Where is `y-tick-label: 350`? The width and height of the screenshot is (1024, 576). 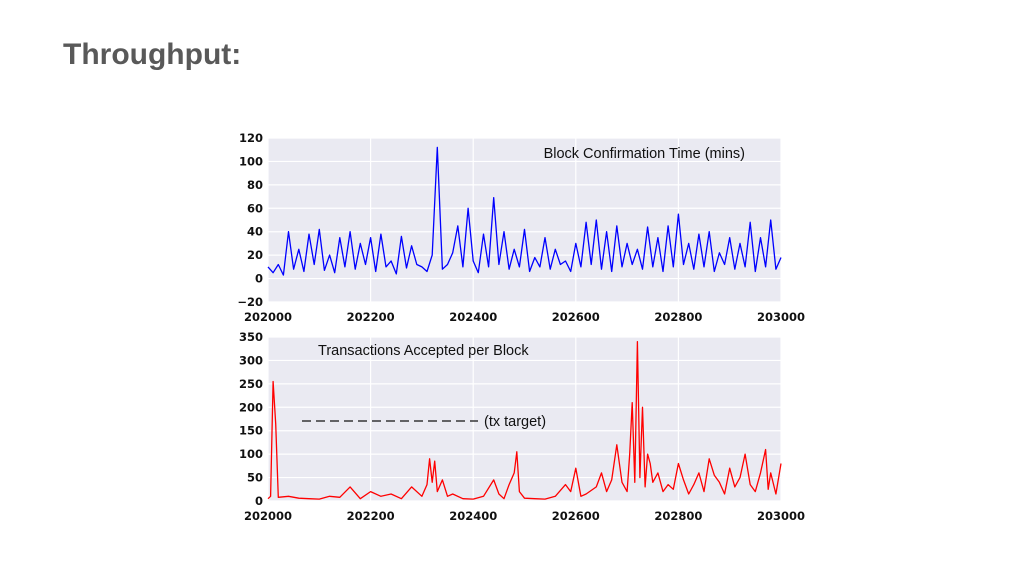
y-tick-label: 350 is located at coordinates (251, 337).